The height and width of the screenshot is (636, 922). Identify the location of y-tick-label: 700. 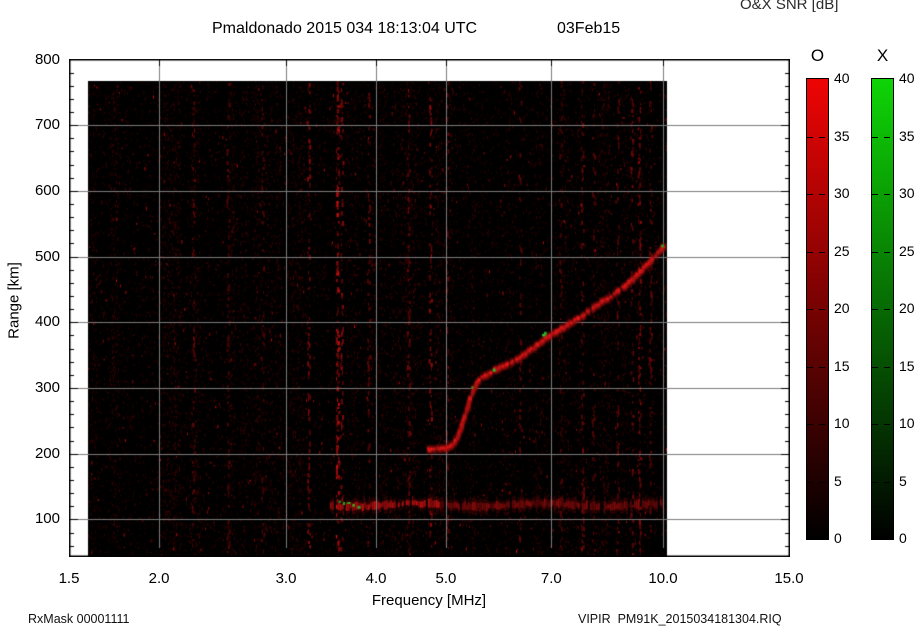
(47, 125).